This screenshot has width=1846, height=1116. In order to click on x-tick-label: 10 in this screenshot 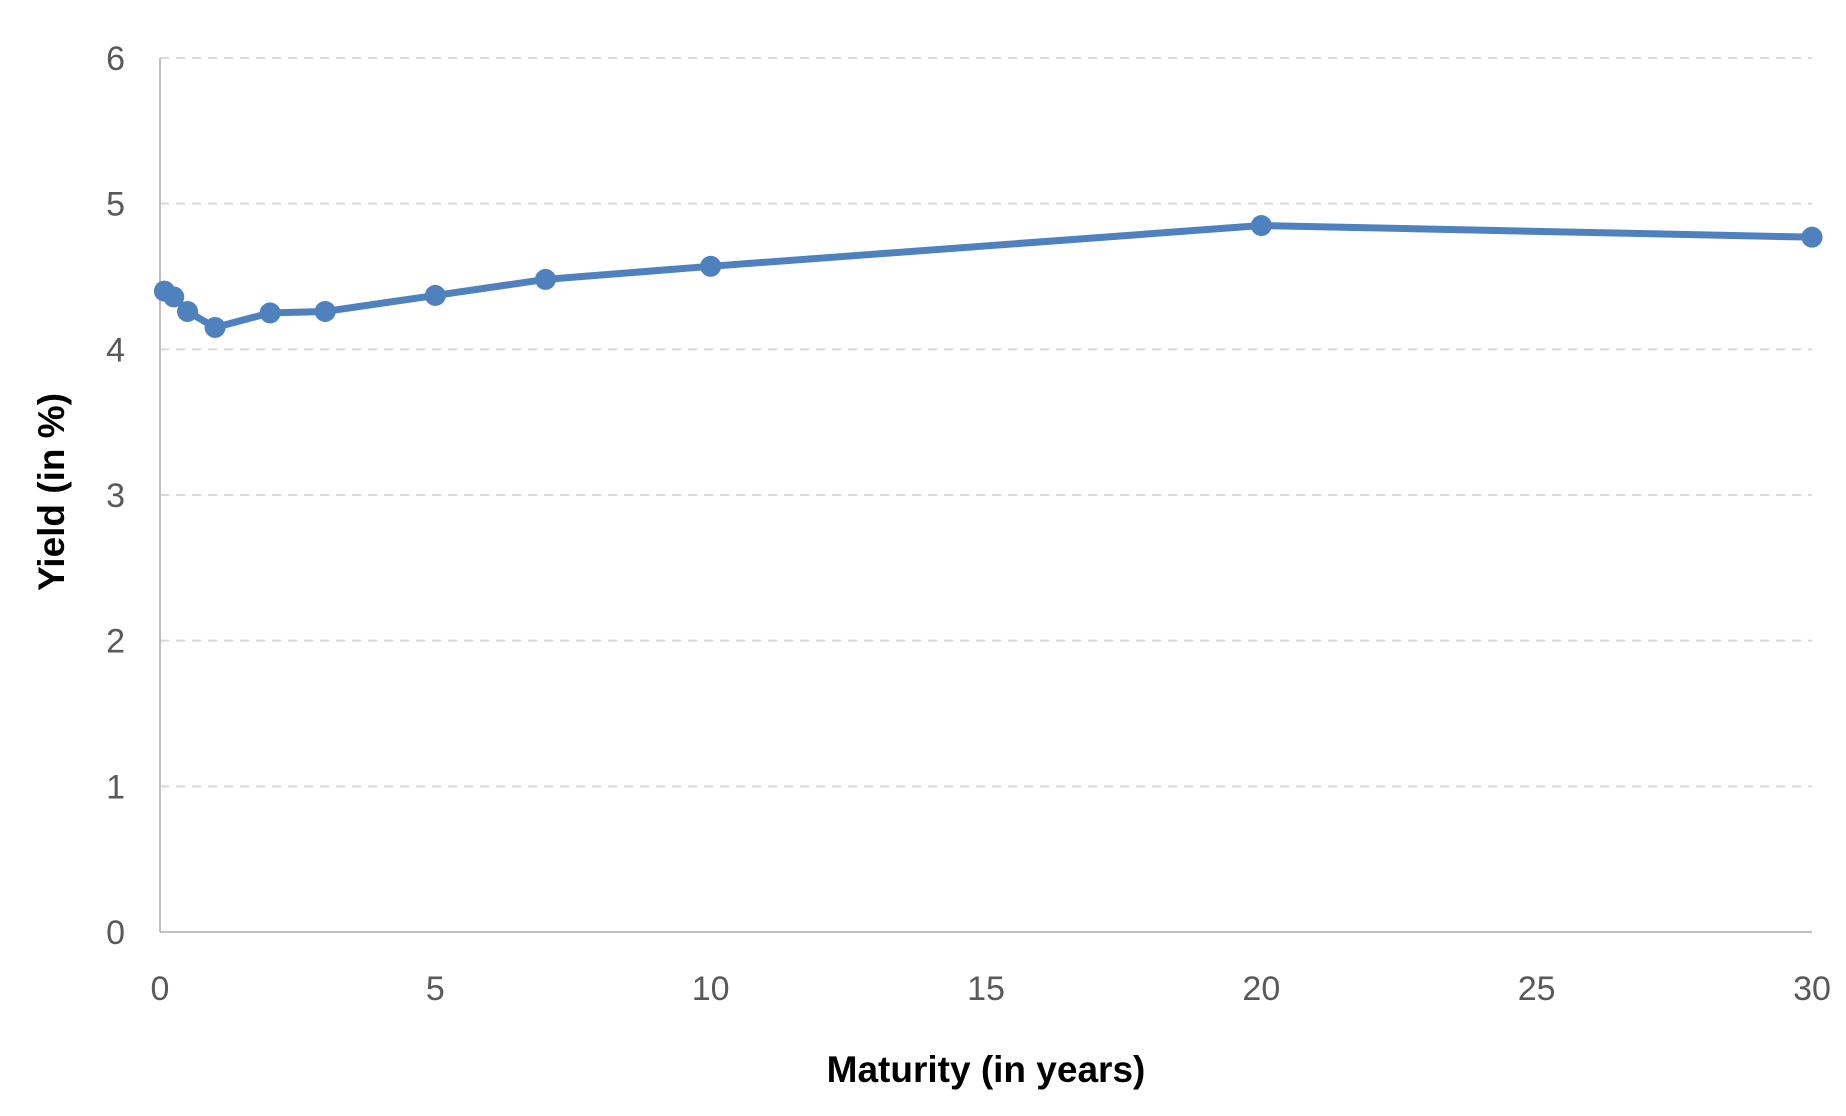, I will do `click(711, 989)`.